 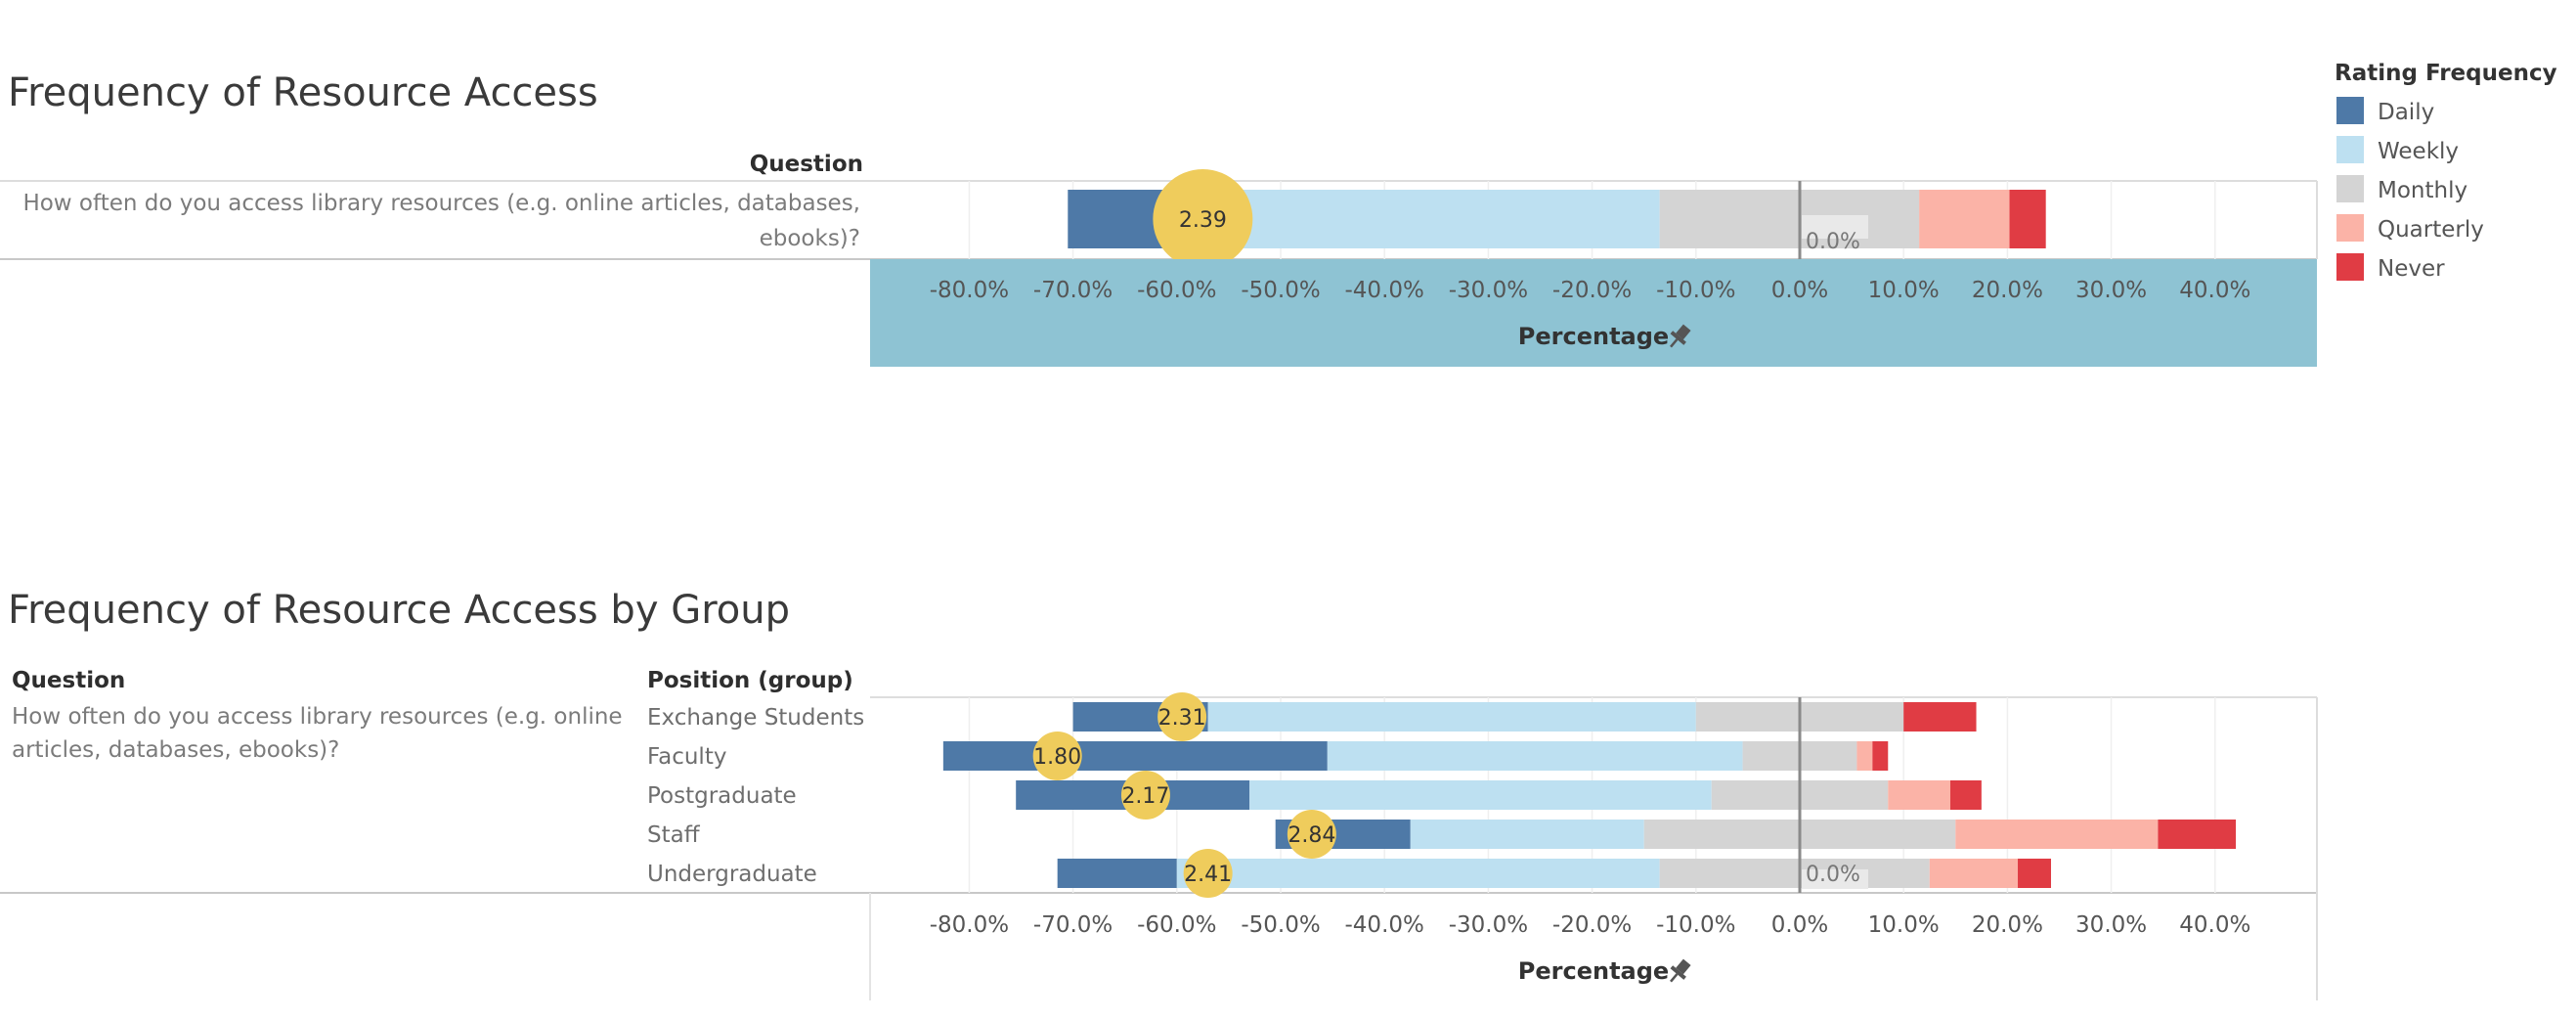 What do you see at coordinates (1695, 290) in the screenshot?
I see `x-tick-label: -10.0%` at bounding box center [1695, 290].